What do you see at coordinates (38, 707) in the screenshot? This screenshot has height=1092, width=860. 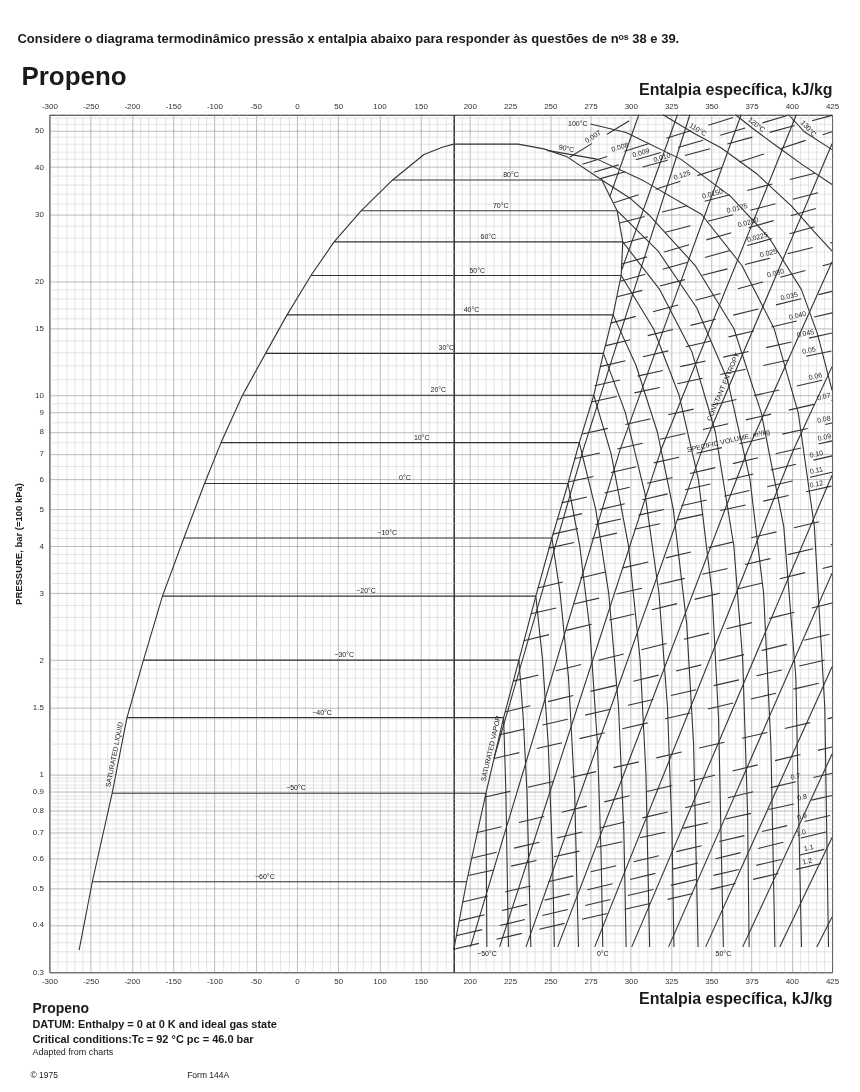 I see `y-tick-label: 1.5` at bounding box center [38, 707].